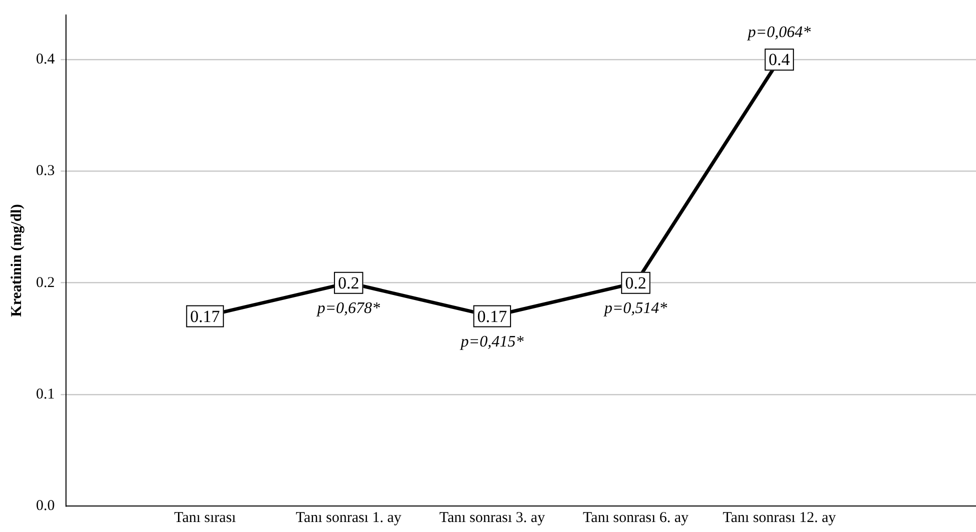  I want to click on x-tick-label: Tanı sonrası 1. ay, so click(349, 518).